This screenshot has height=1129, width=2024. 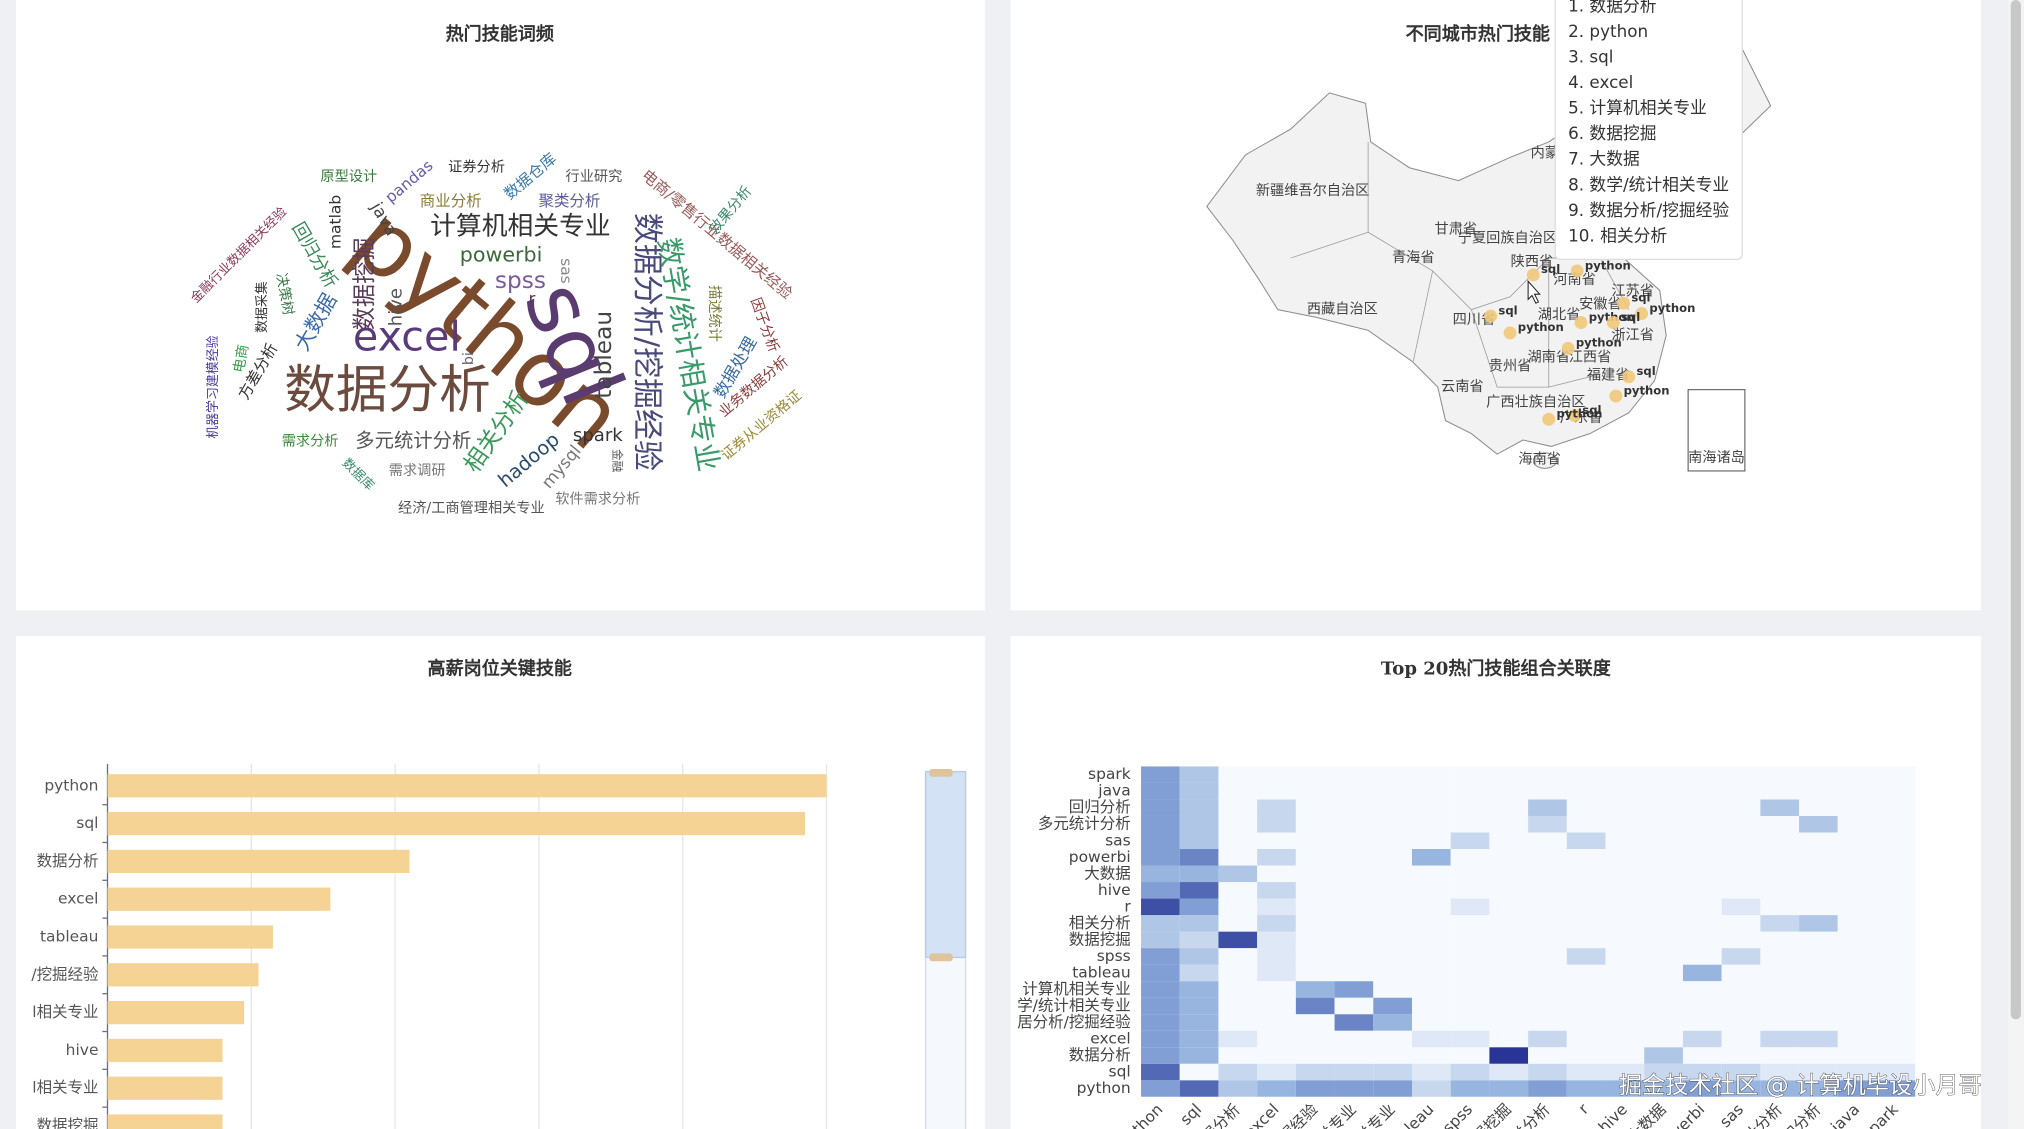 What do you see at coordinates (1648, 130) in the screenshot?
I see `tooltip` at bounding box center [1648, 130].